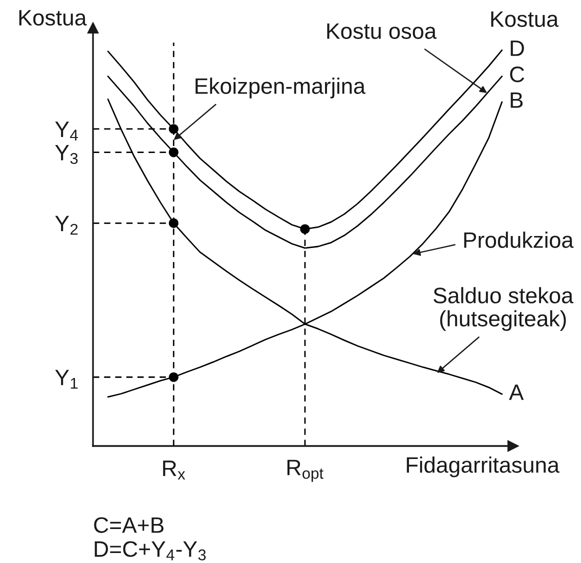 Image resolution: width=581 pixels, height=563 pixels. Describe the element at coordinates (174, 470) in the screenshot. I see `x-tick-label: R$_{x}$` at that location.